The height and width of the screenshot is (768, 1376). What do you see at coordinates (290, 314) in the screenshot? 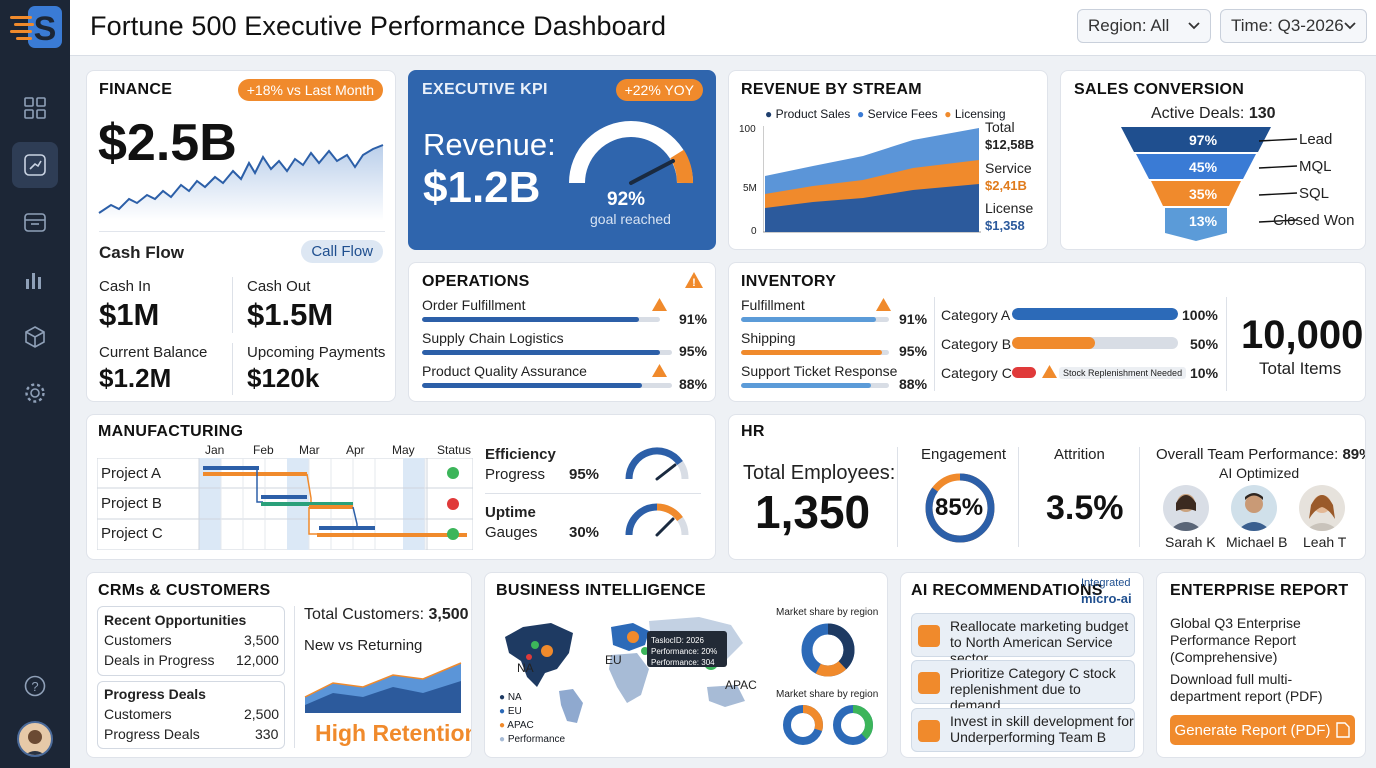
I see `cash-out-value: $1.5M` at bounding box center [290, 314].